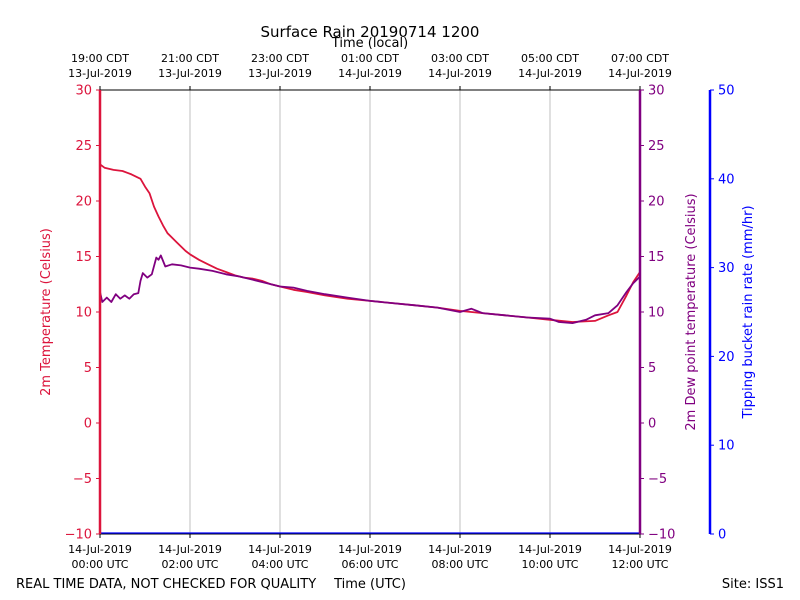 The height and width of the screenshot is (600, 800). What do you see at coordinates (656, 313) in the screenshot?
I see `right-tick-label: 10` at bounding box center [656, 313].